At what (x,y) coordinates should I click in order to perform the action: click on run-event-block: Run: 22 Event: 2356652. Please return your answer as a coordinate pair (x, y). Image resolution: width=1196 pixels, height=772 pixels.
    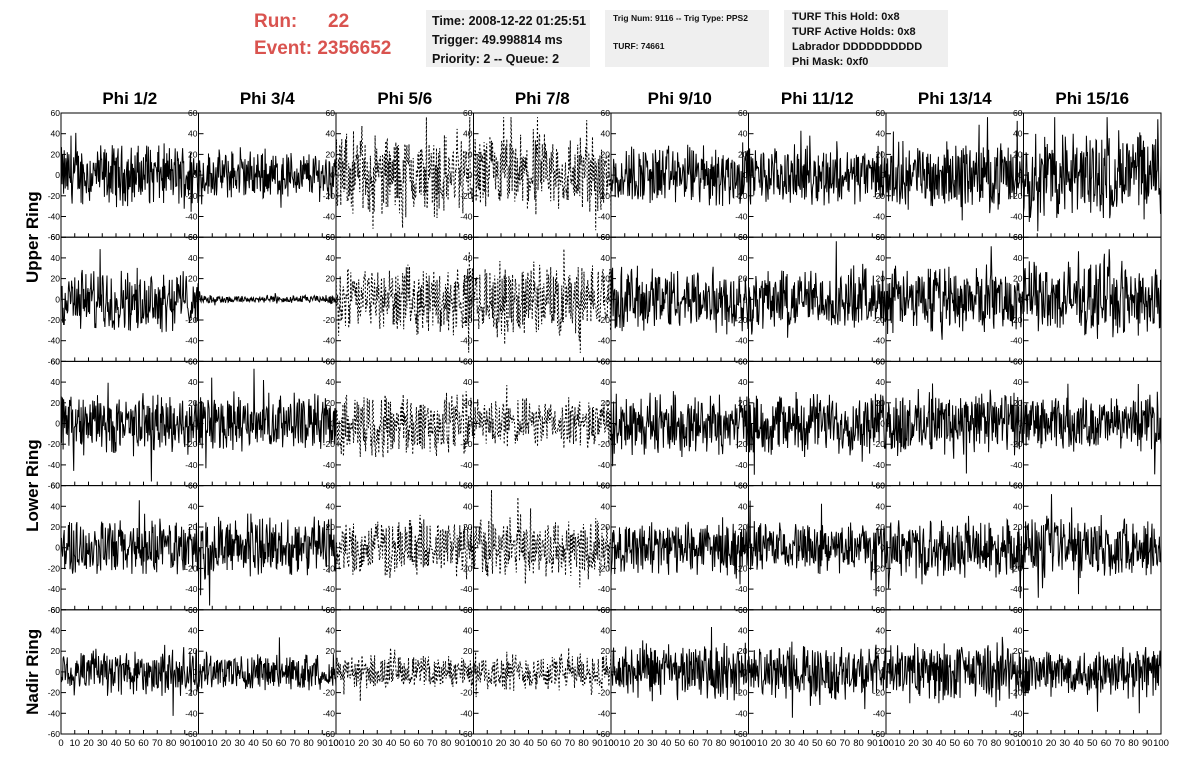
    Looking at the image, I should click on (322, 35).